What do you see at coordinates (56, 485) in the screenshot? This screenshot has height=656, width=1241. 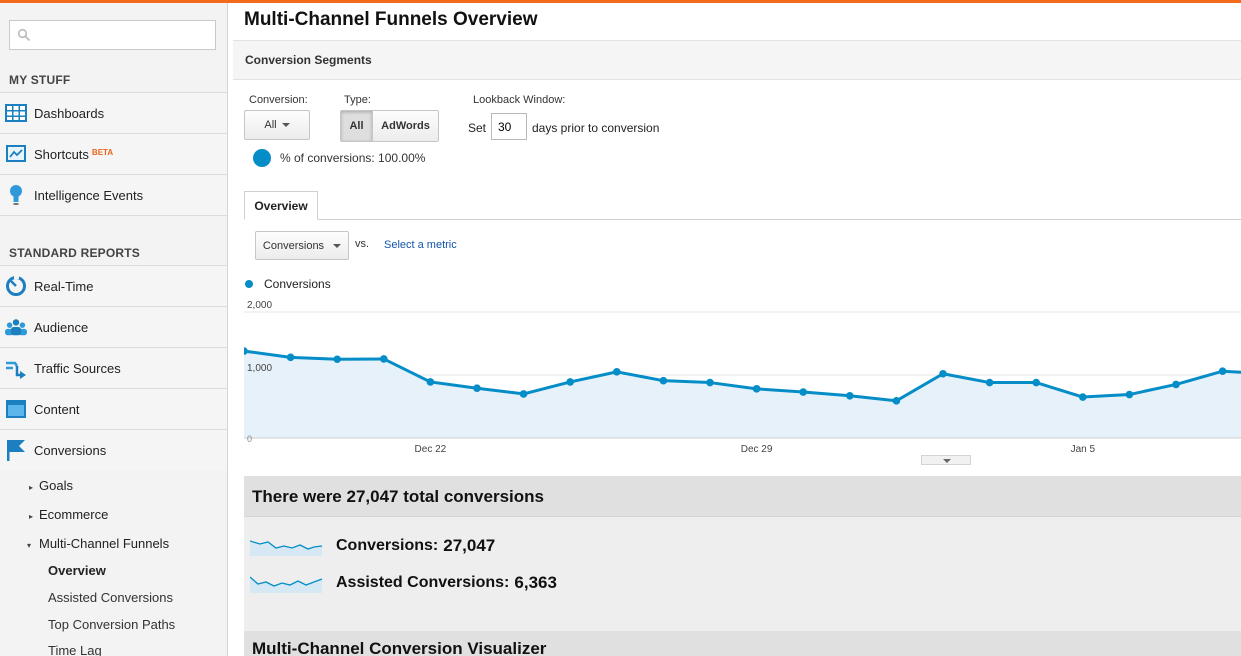 I see `sidebar-item-label: Goals` at bounding box center [56, 485].